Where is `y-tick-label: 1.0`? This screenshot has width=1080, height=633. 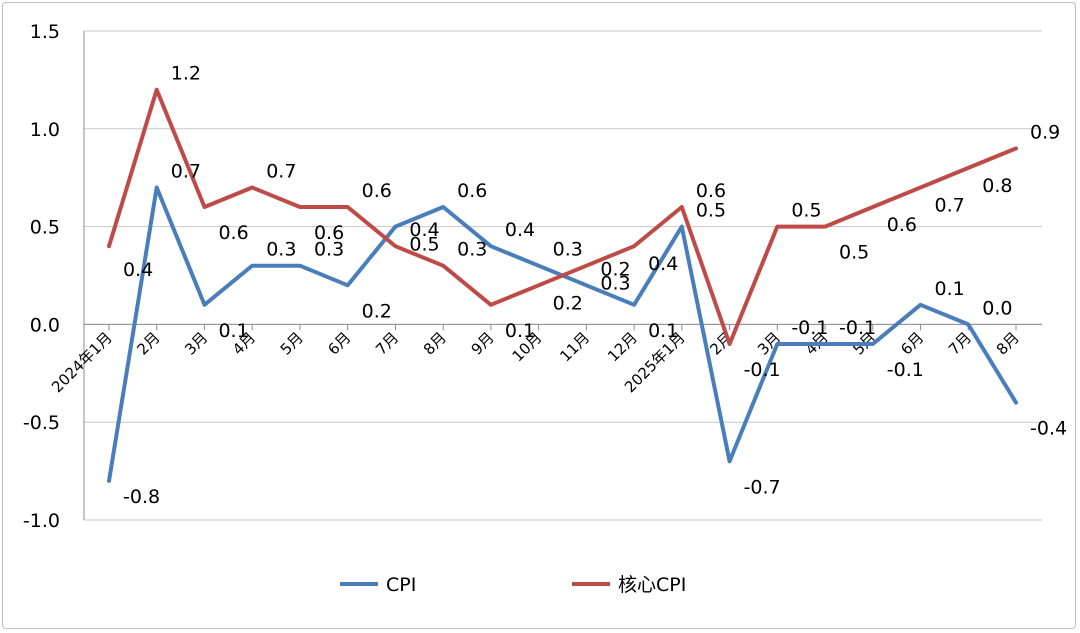
y-tick-label: 1.0 is located at coordinates (45, 130).